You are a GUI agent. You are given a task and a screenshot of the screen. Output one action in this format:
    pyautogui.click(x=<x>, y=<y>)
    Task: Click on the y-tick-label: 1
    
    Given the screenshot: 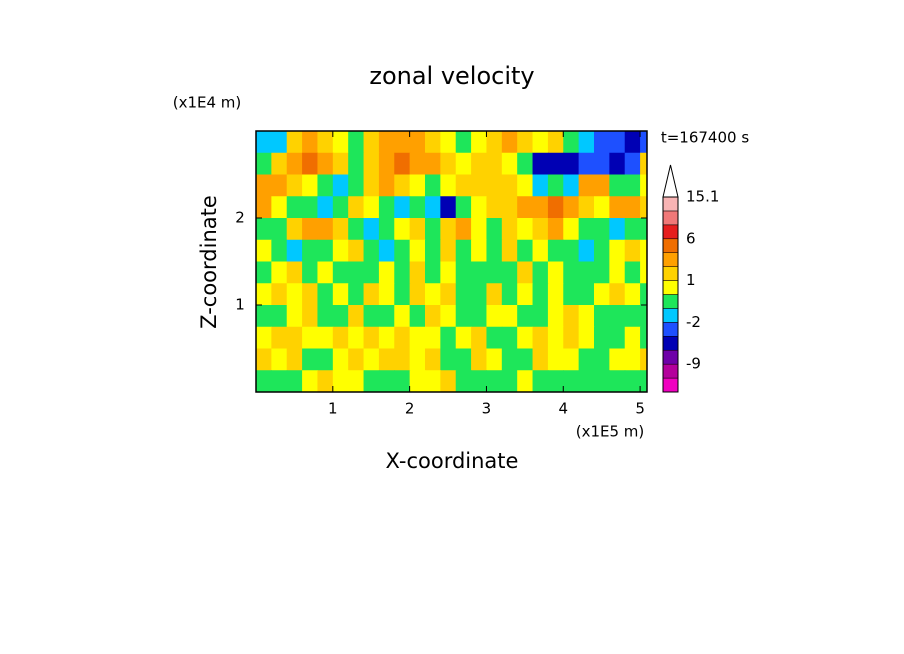 What is the action you would take?
    pyautogui.click(x=240, y=305)
    